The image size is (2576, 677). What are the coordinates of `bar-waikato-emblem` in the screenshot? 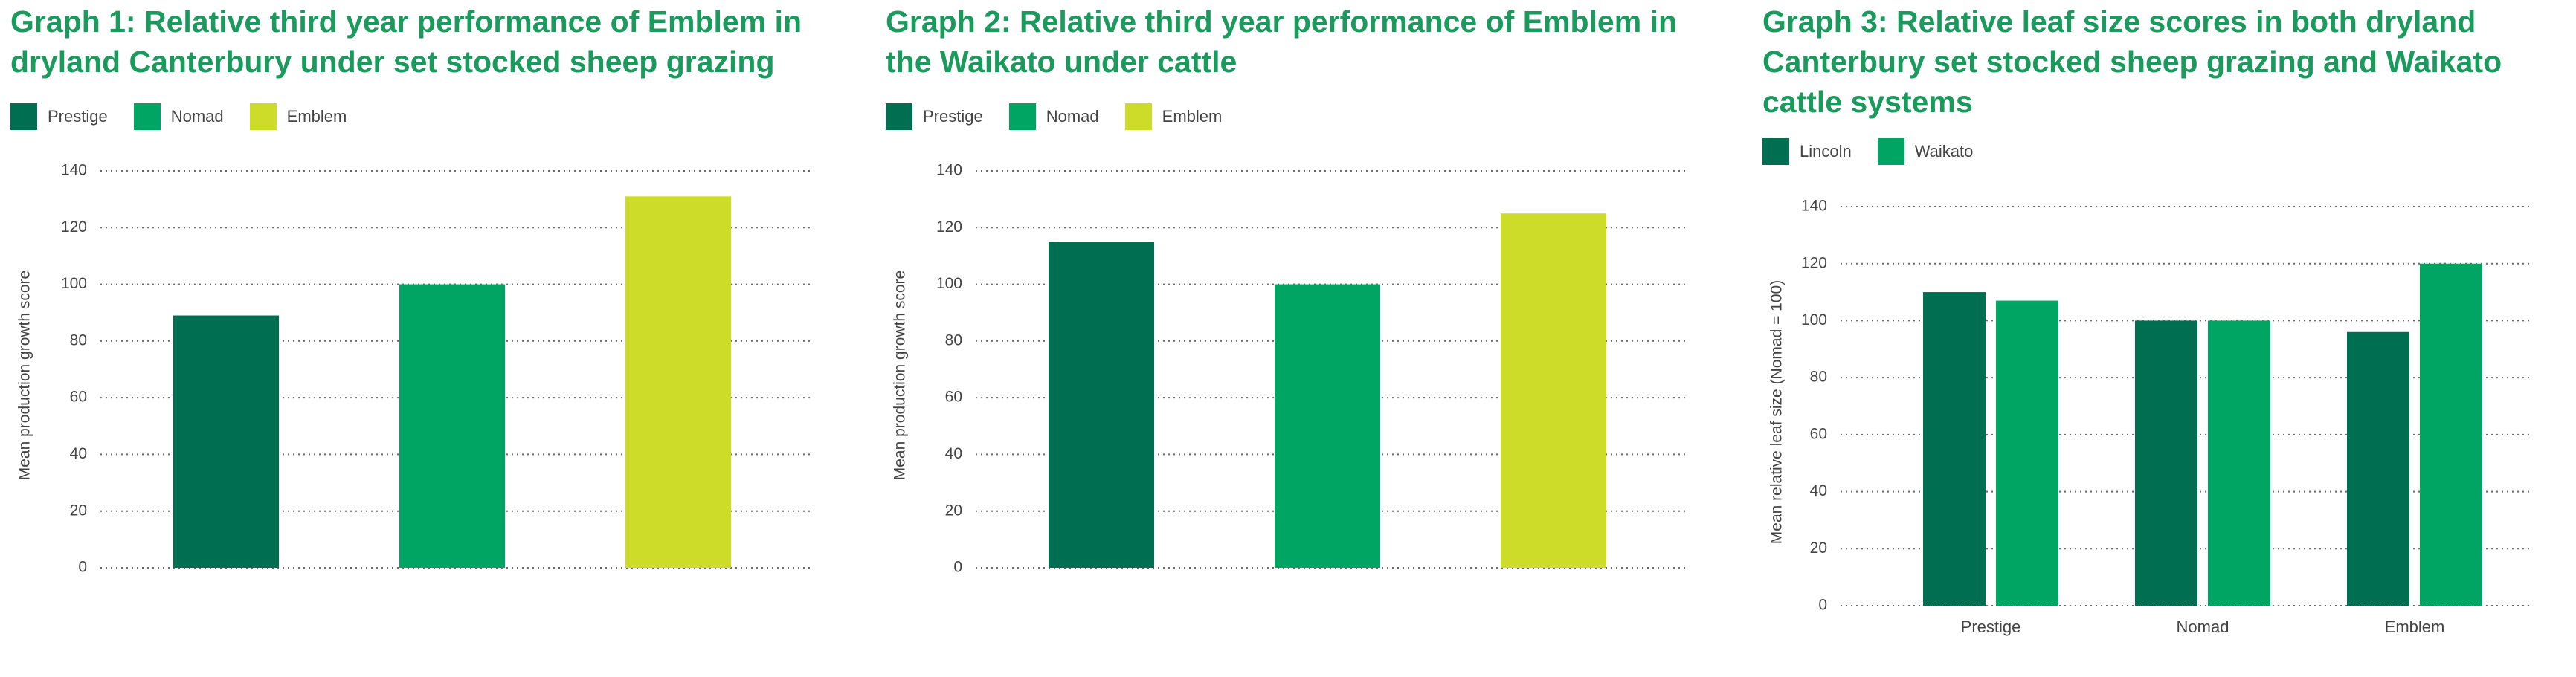 It's located at (2451, 435).